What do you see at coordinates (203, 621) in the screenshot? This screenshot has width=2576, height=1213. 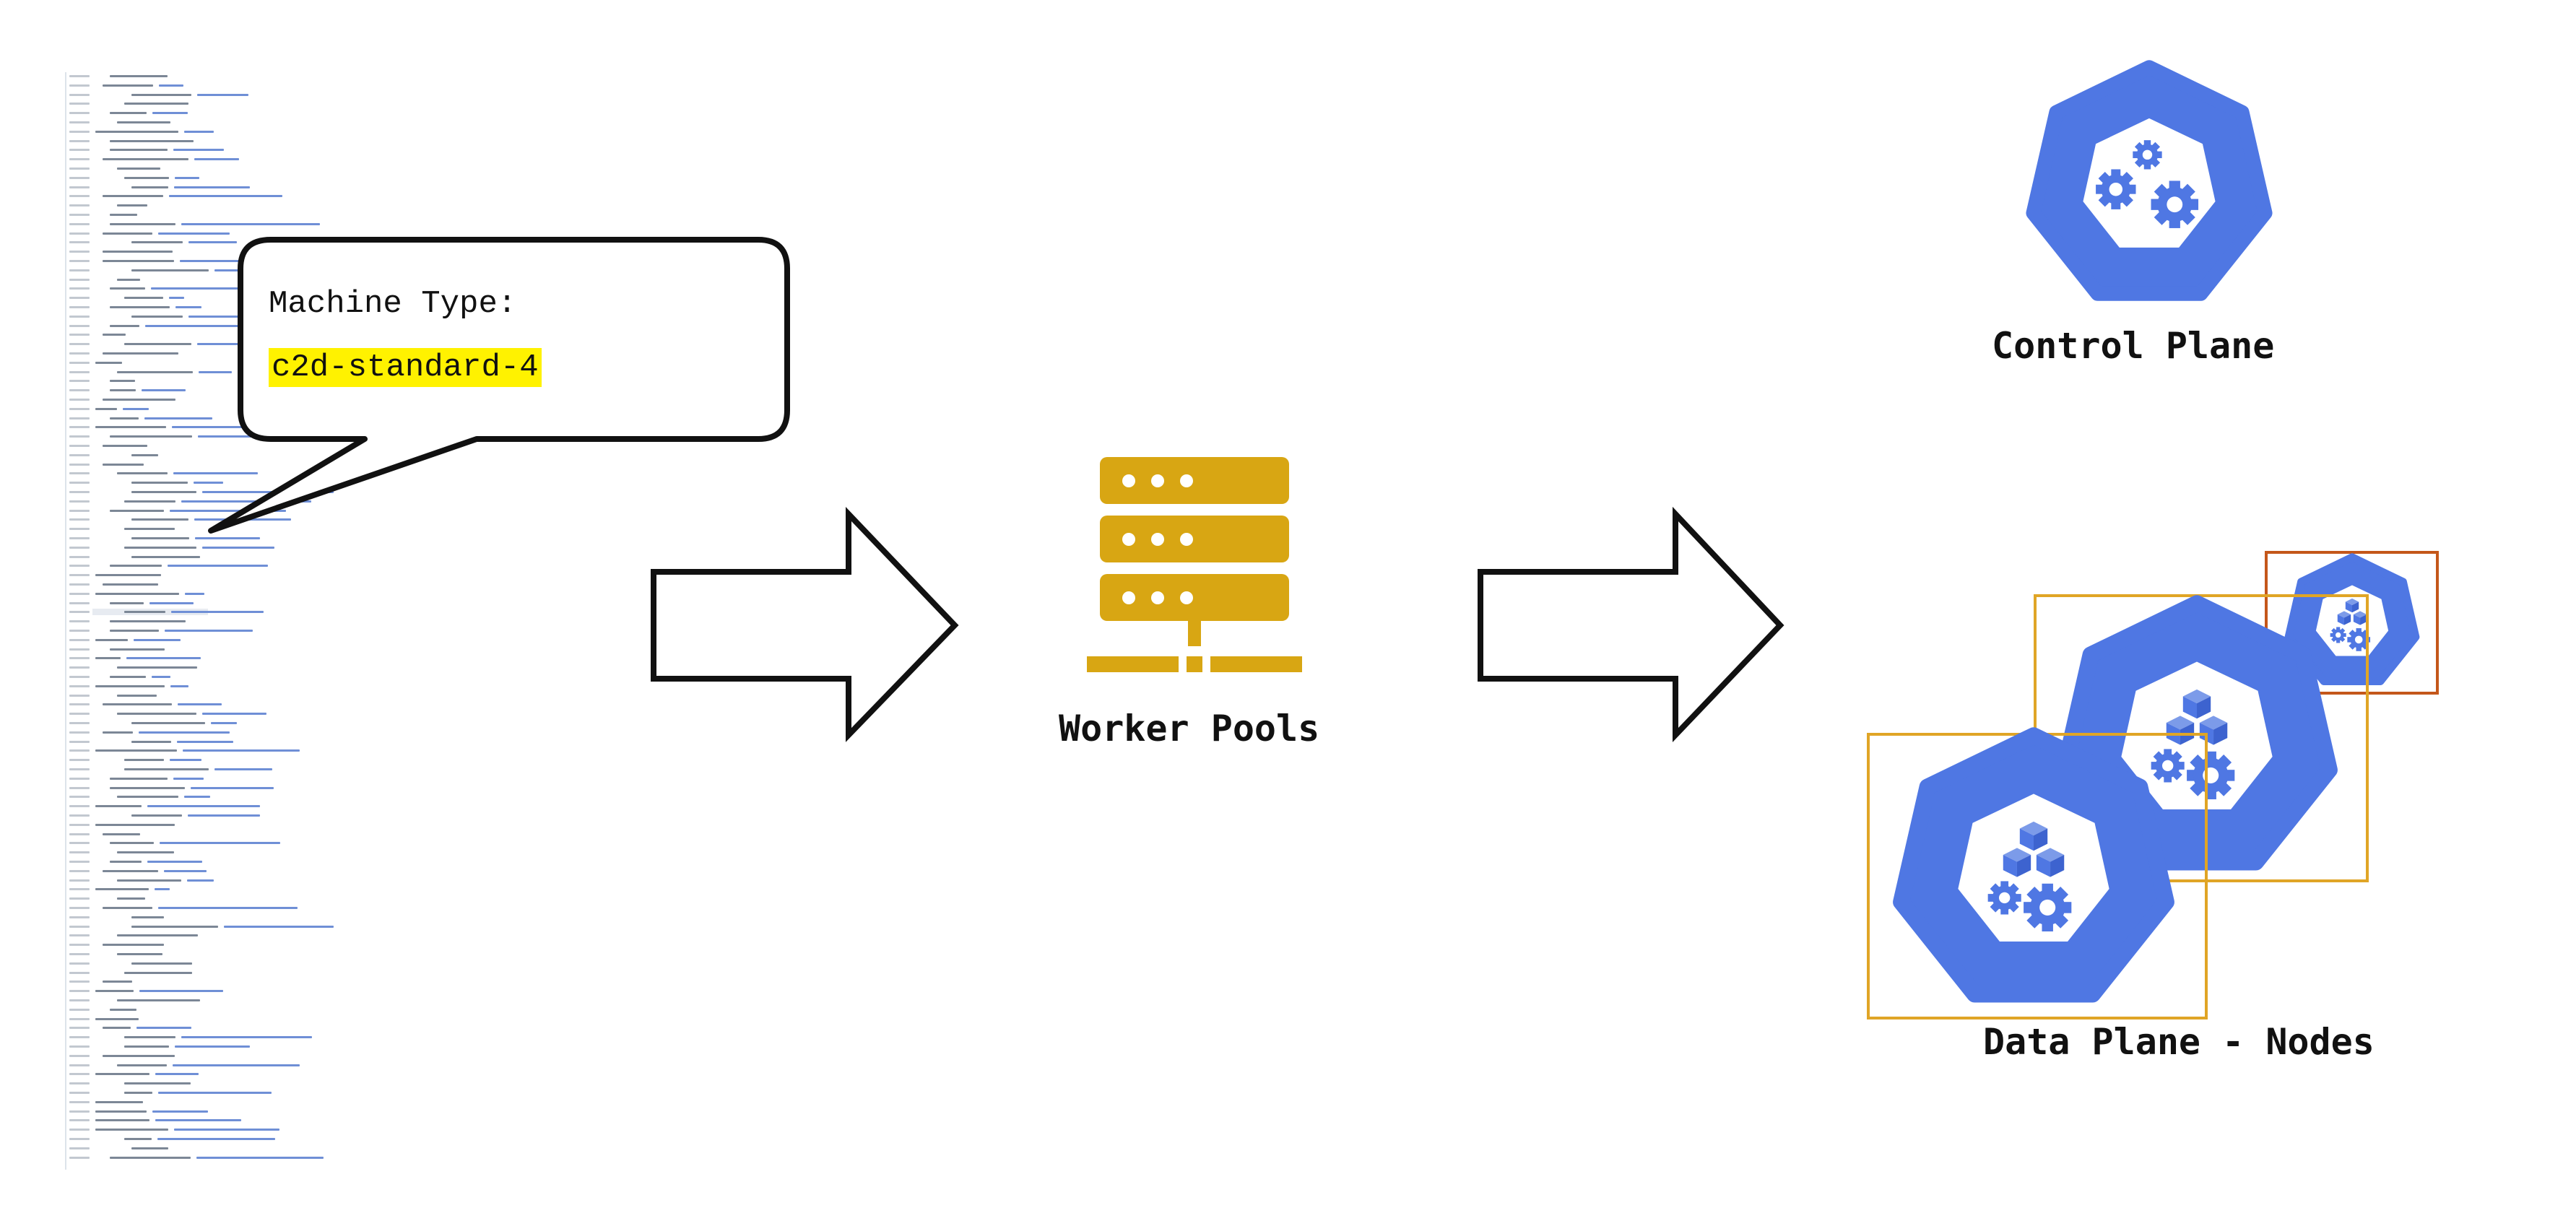 I see `yaml-config-listing` at bounding box center [203, 621].